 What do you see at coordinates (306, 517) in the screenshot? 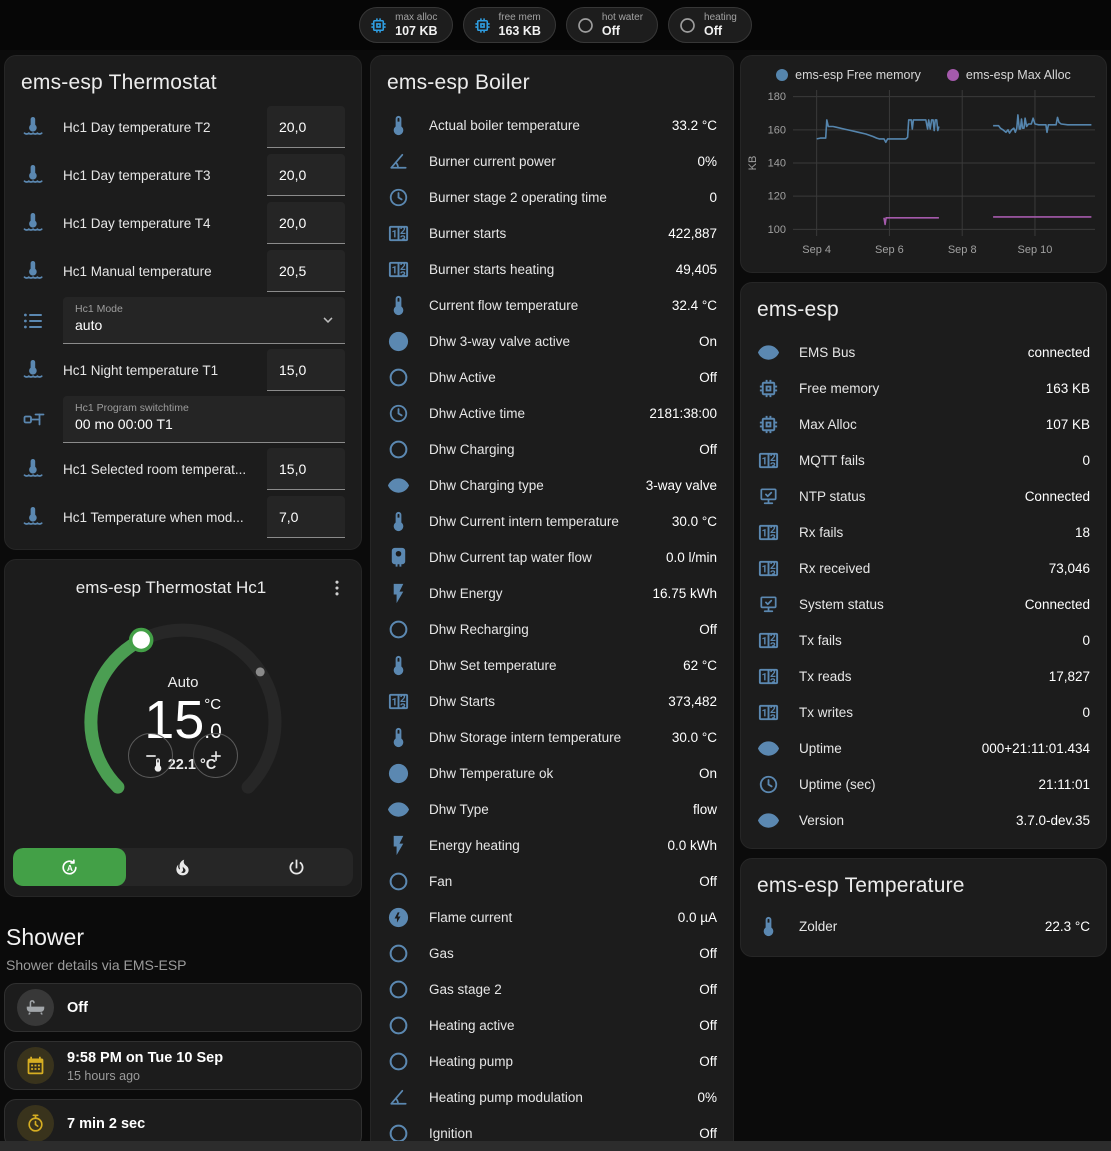
I see `number-input: 7,0` at bounding box center [306, 517].